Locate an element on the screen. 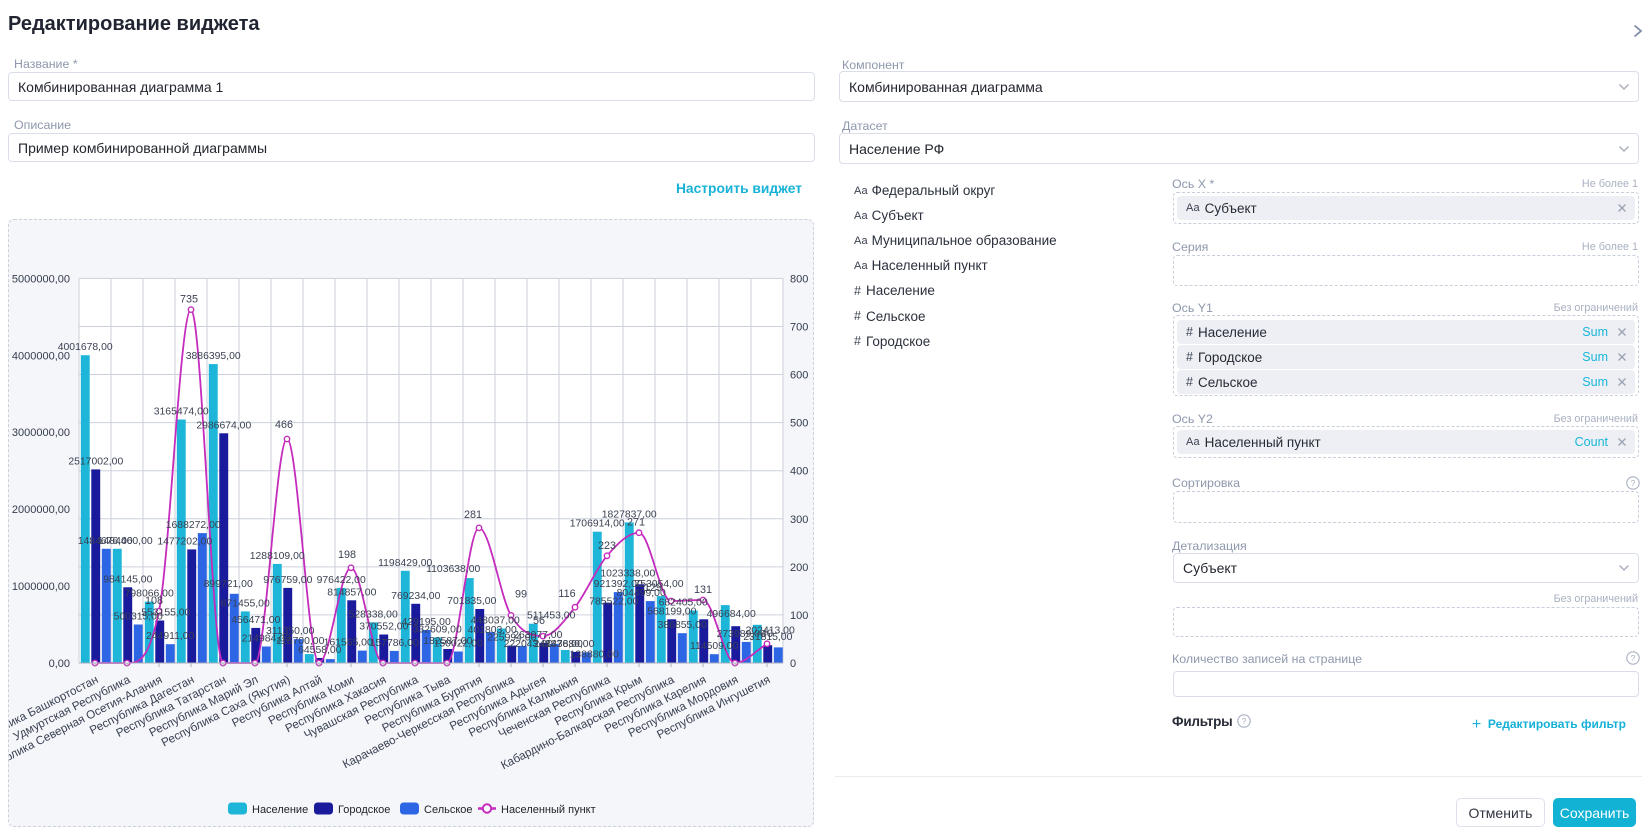 The width and height of the screenshot is (1642, 839). svg-text: 56 is located at coordinates (539, 621).